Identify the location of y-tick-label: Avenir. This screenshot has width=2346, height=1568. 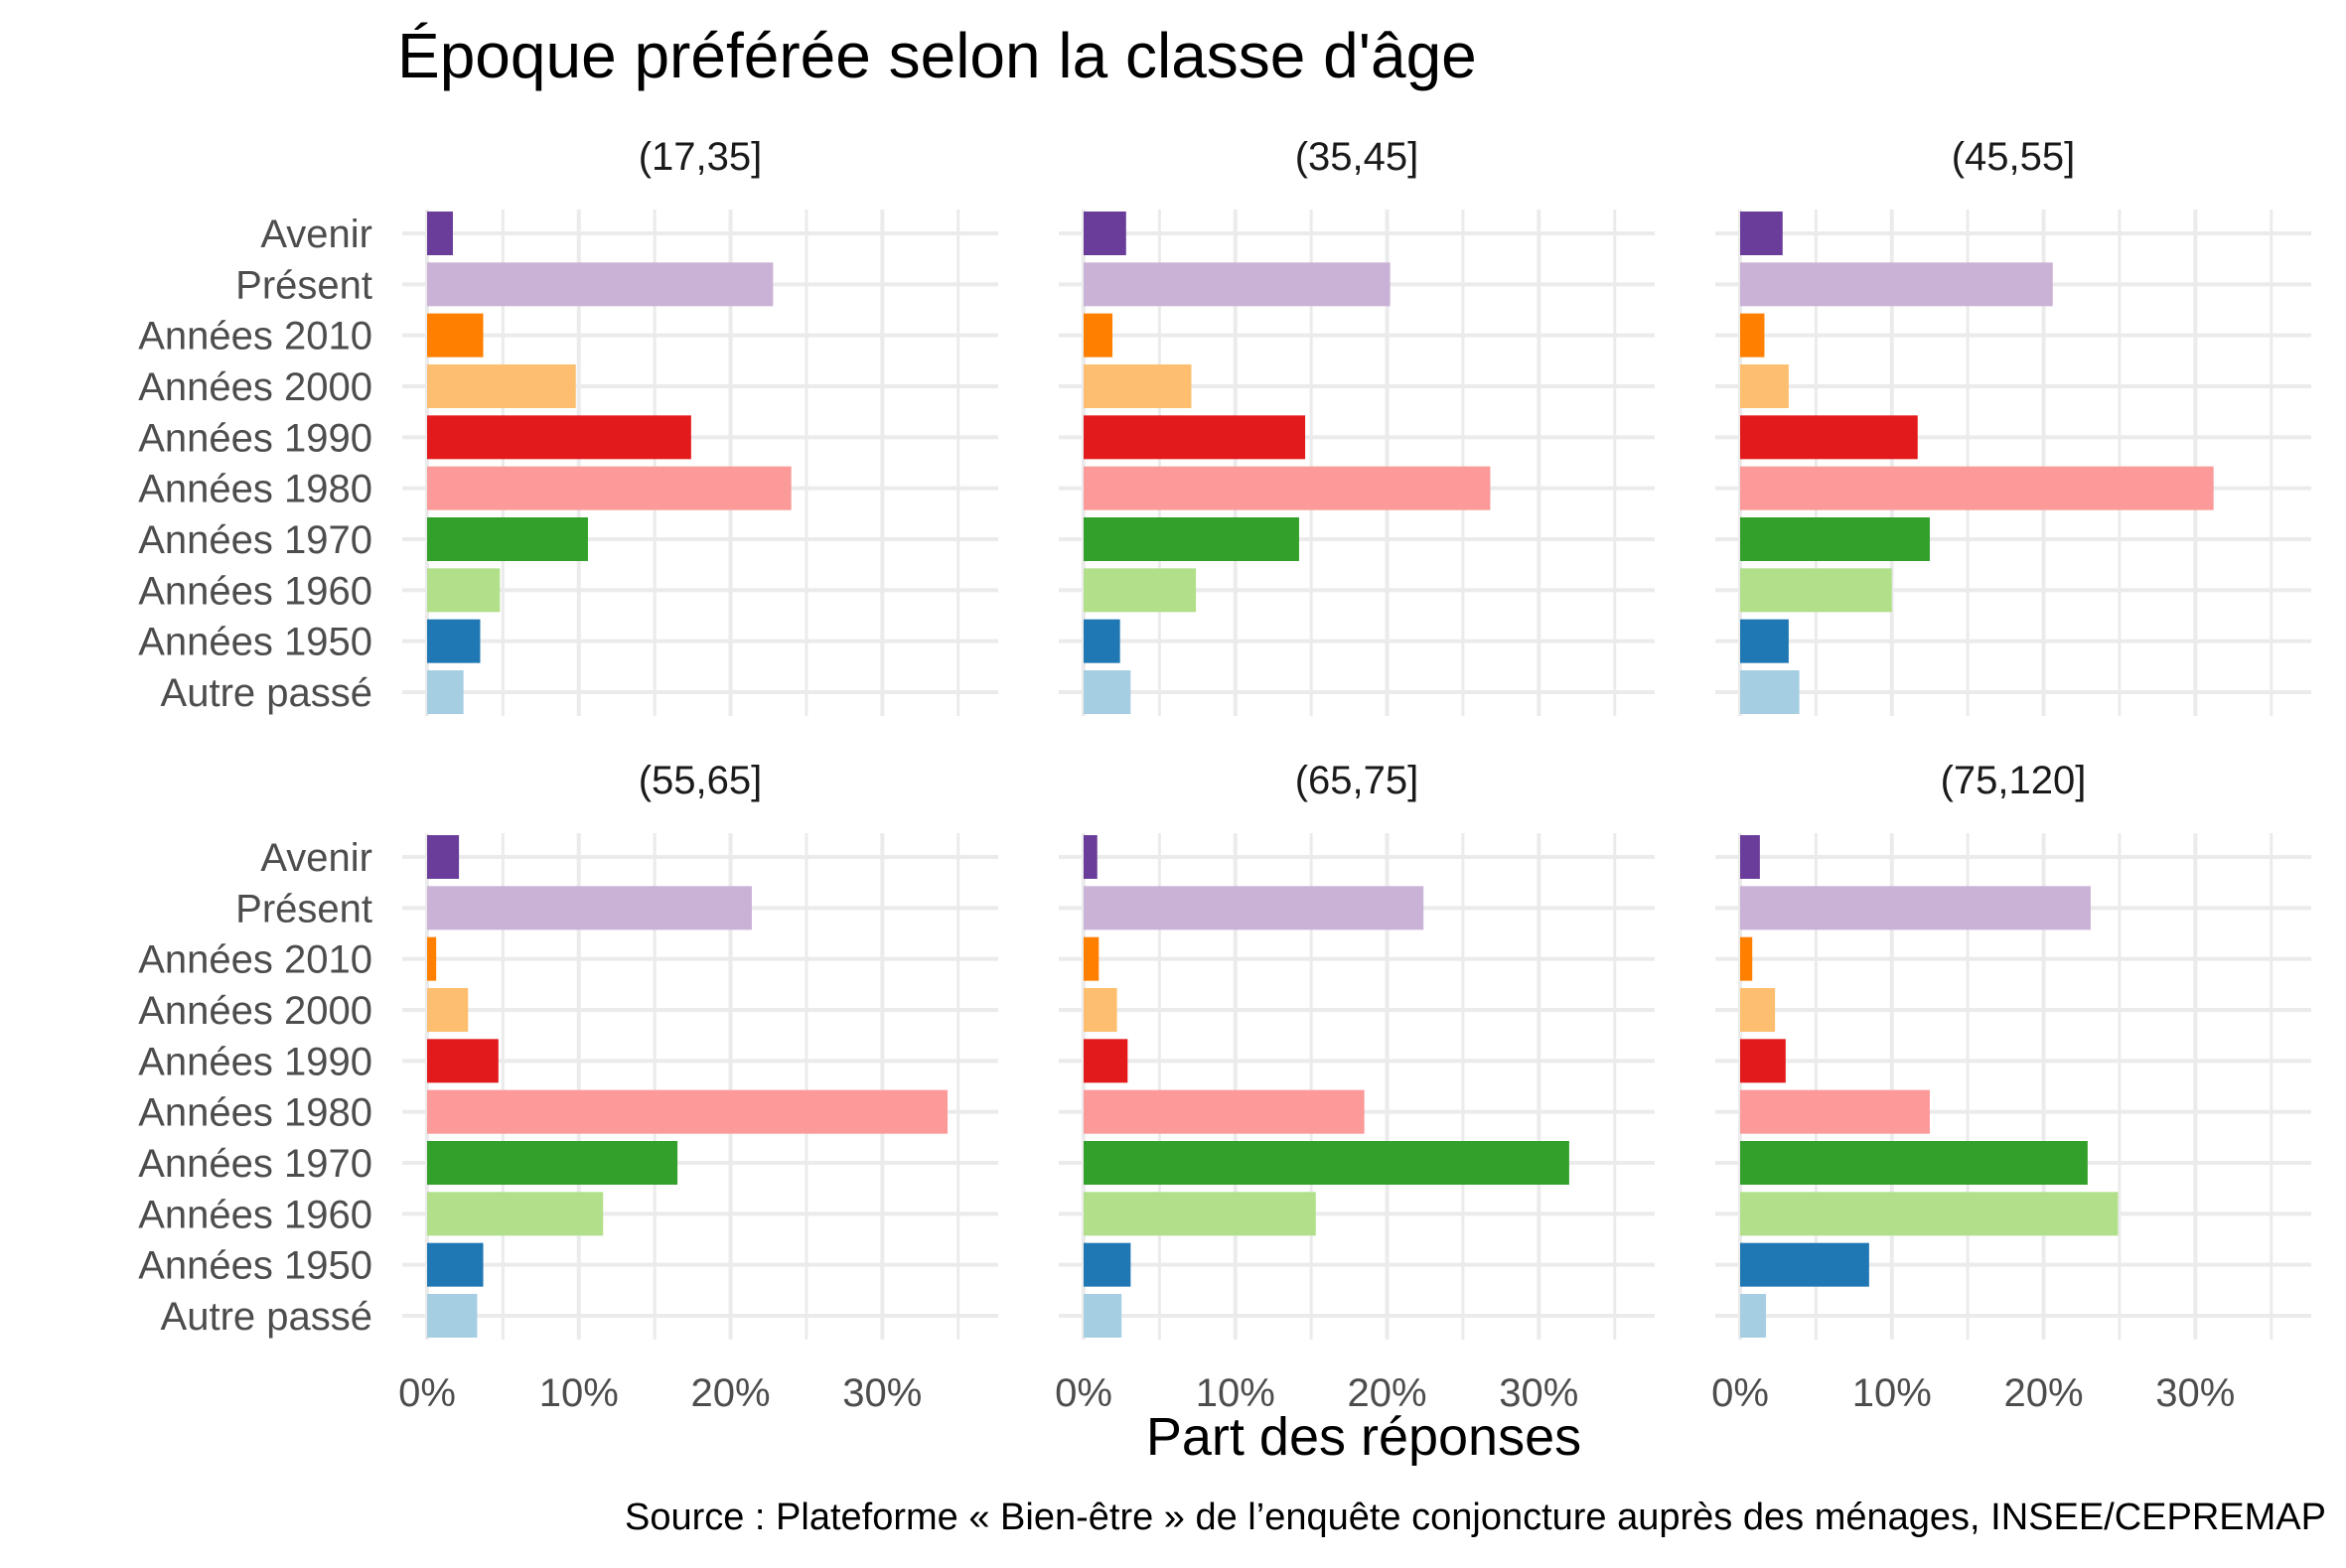
(316, 234).